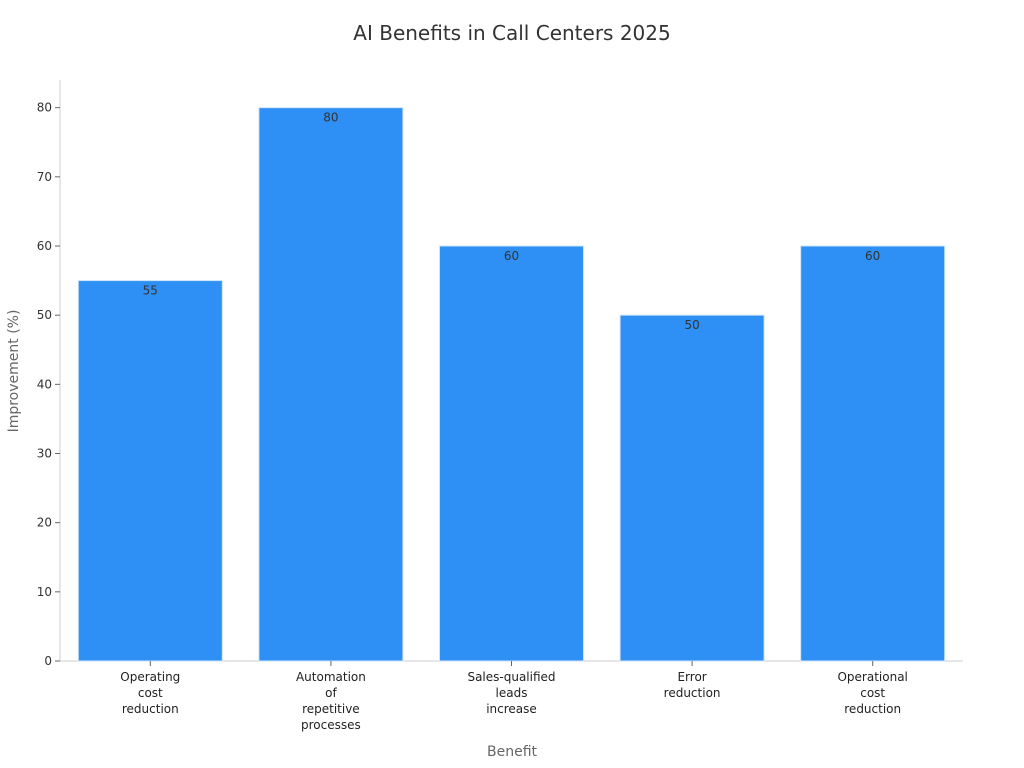 Image resolution: width=1024 pixels, height=768 pixels. Describe the element at coordinates (44, 108) in the screenshot. I see `y-tick-label: 80` at that location.